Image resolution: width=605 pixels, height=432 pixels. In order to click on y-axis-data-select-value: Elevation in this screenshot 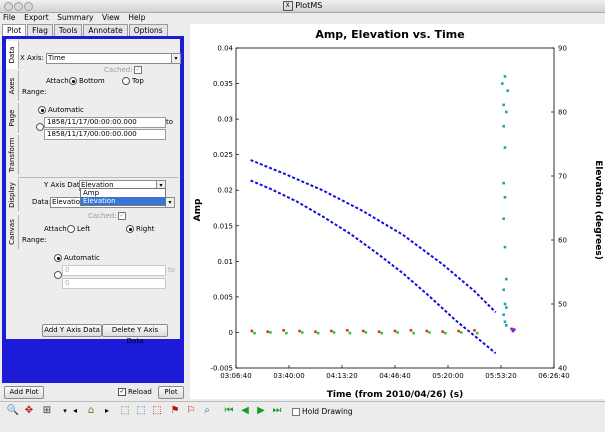, I will do `click(97, 185)`.